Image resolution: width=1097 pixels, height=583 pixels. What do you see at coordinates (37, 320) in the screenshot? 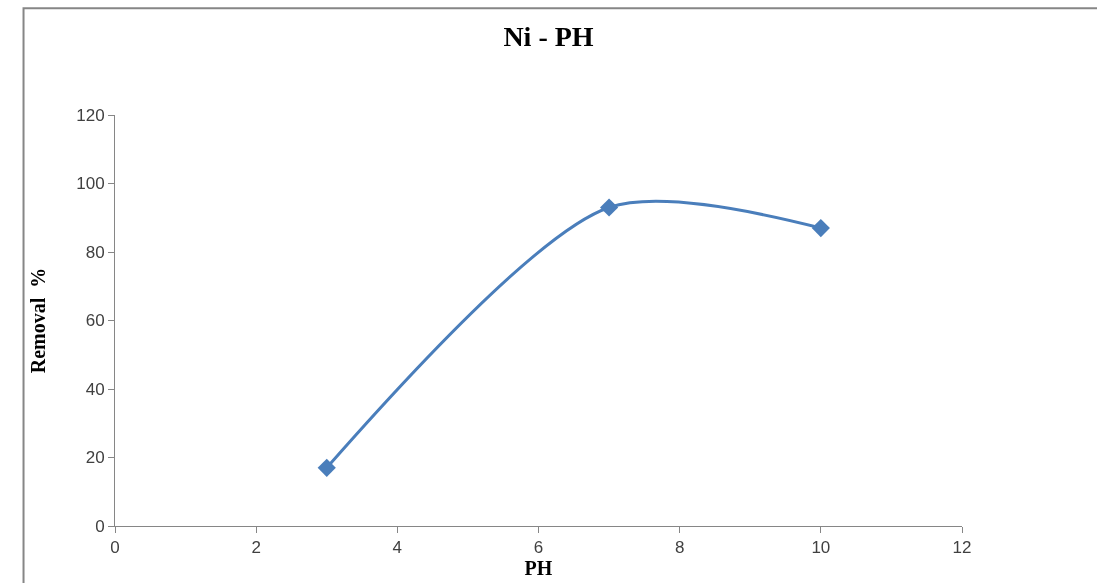
I see `y-axis-title: Removal %` at bounding box center [37, 320].